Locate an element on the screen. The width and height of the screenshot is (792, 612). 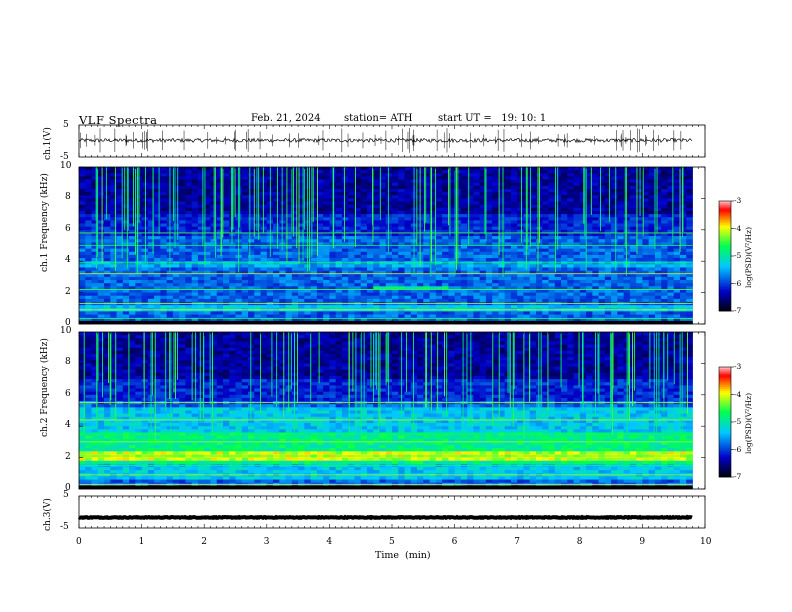
ch1-waveform-ylabel: ch.1(V) is located at coordinates (48, 143).